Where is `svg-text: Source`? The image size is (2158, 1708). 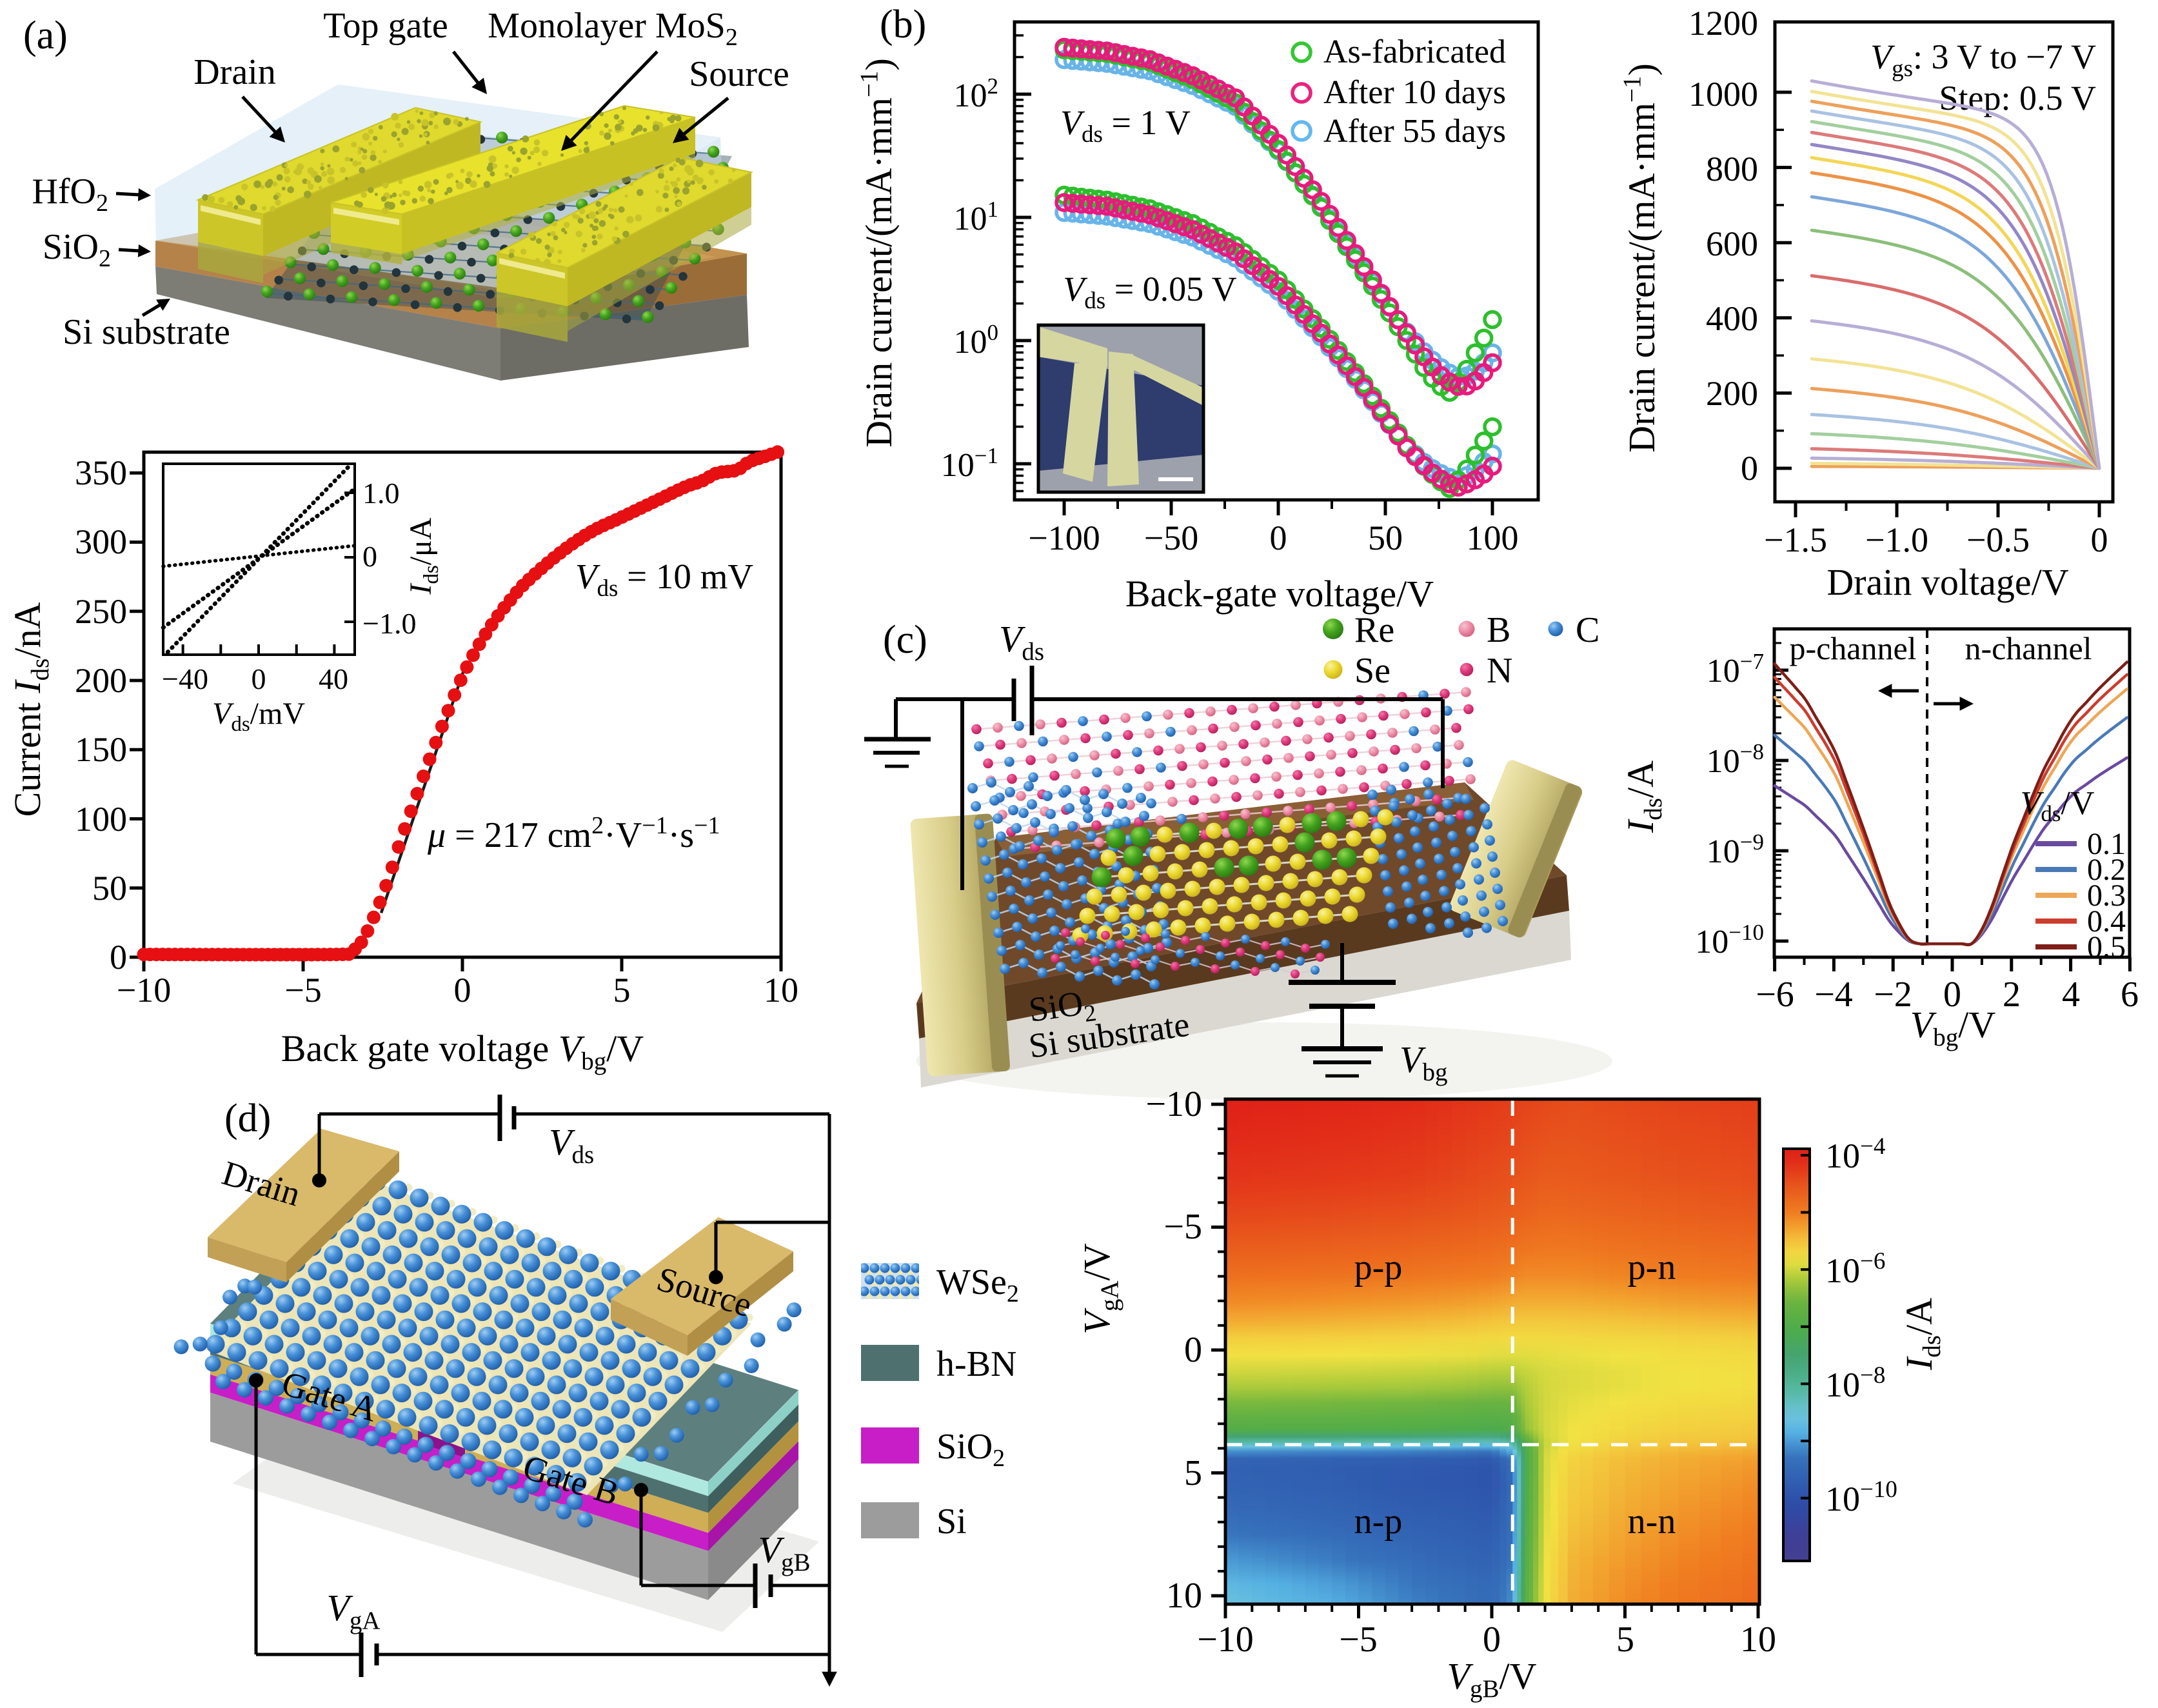
svg-text: Source is located at coordinates (739, 74).